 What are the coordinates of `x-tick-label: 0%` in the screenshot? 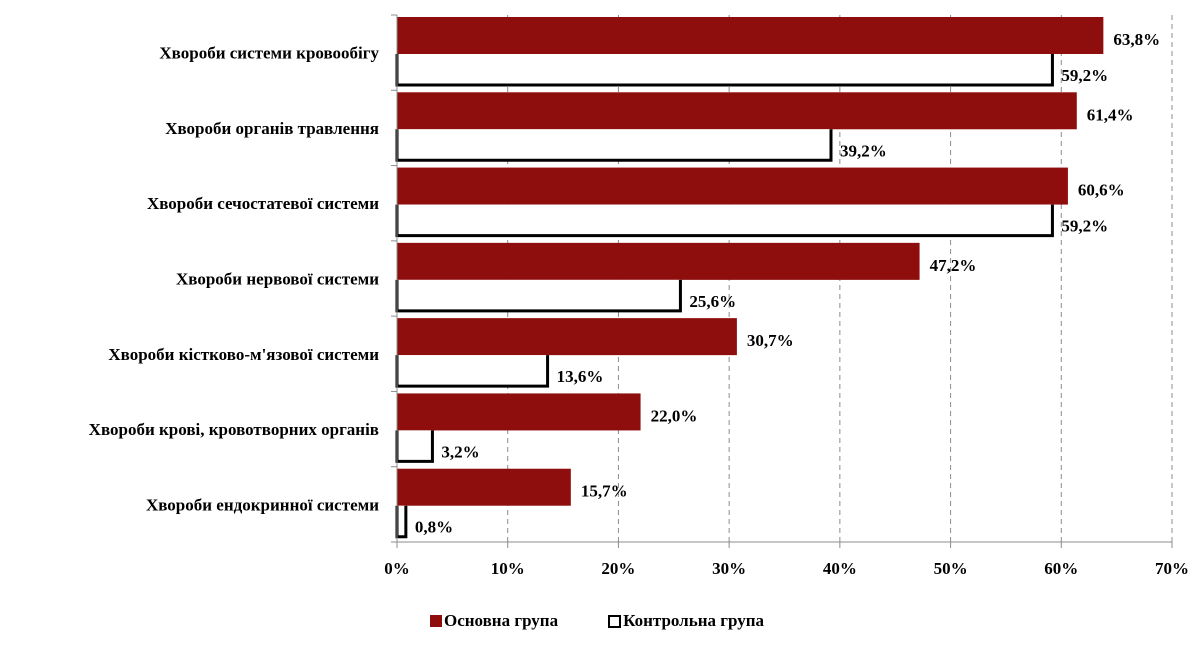 It's located at (397, 568).